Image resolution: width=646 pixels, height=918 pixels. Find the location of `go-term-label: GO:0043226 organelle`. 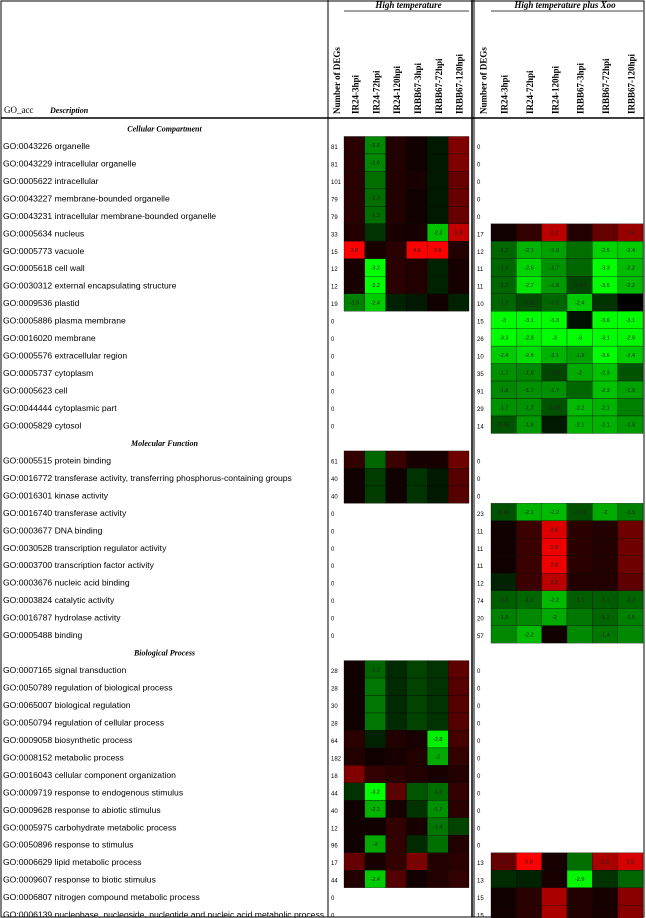

go-term-label: GO:0043226 organelle is located at coordinates (46, 146).